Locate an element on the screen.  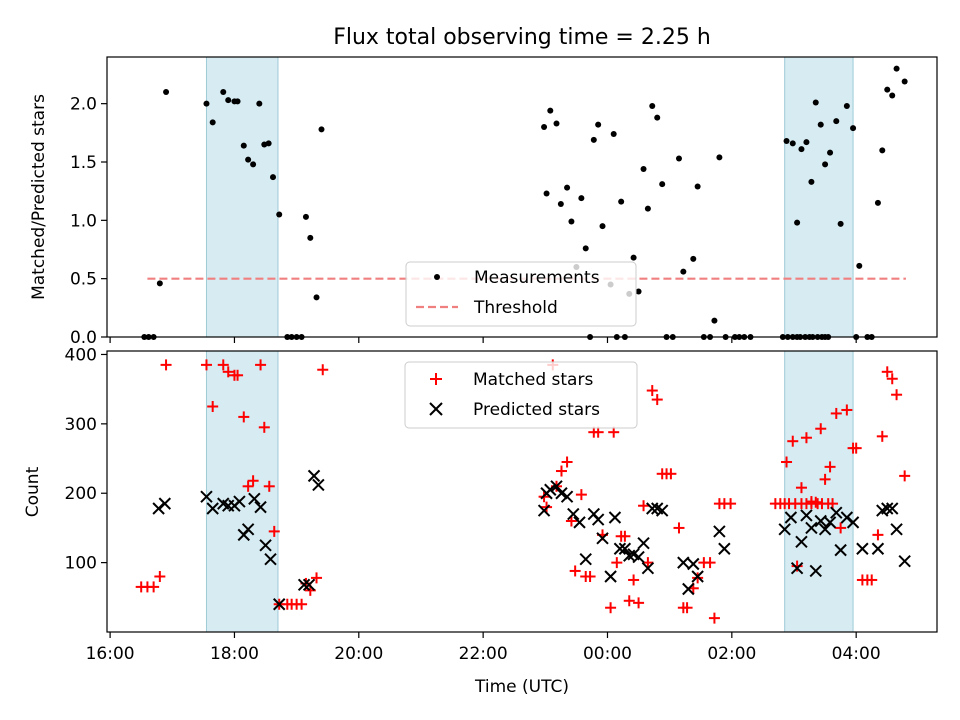
y-tick-label: 1.5 is located at coordinates (83, 163).